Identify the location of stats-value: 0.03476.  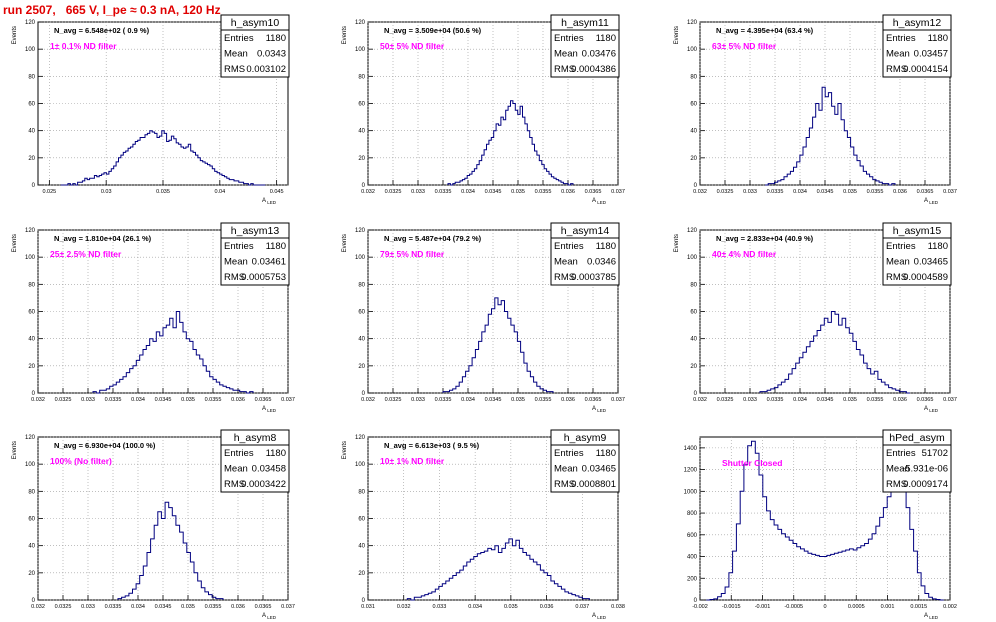
(599, 54).